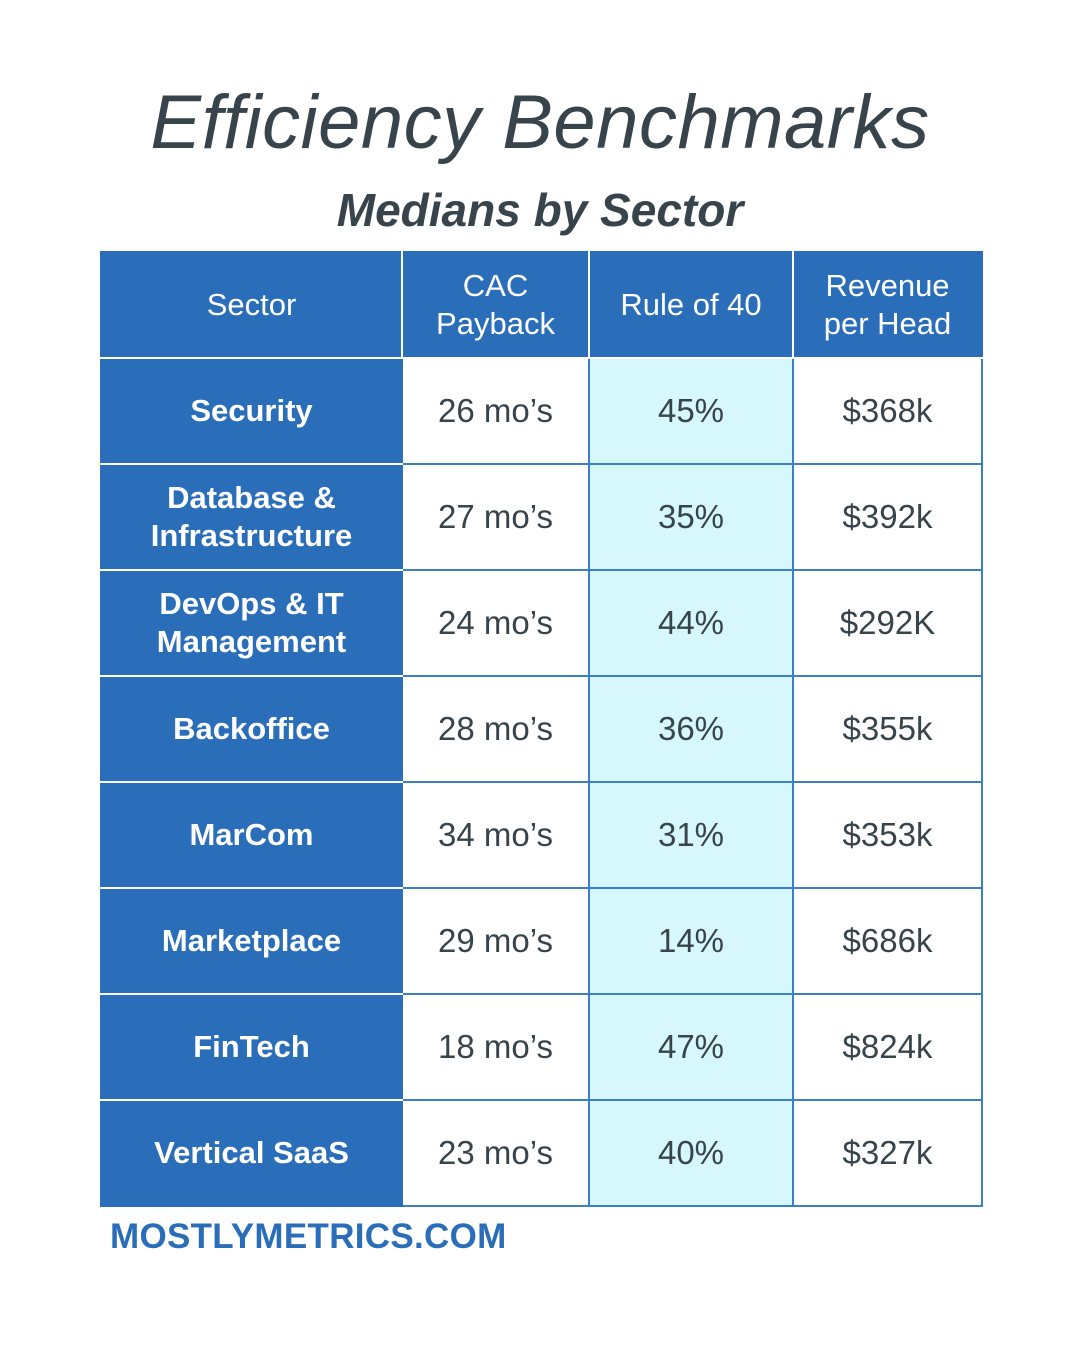 This screenshot has width=1080, height=1350. I want to click on sector-cell: FinTech, so click(251, 1047).